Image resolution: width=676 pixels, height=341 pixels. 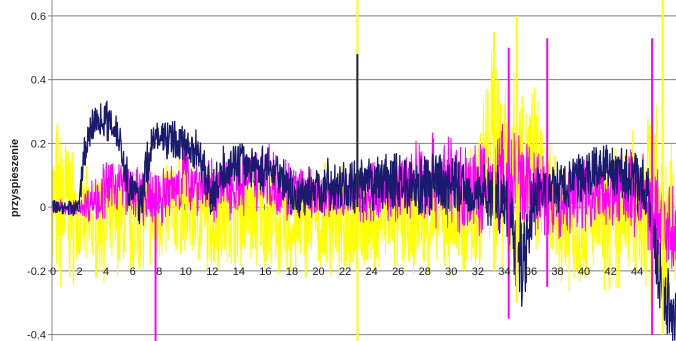 What do you see at coordinates (372, 272) in the screenshot?
I see `x-tick-label: 24` at bounding box center [372, 272].